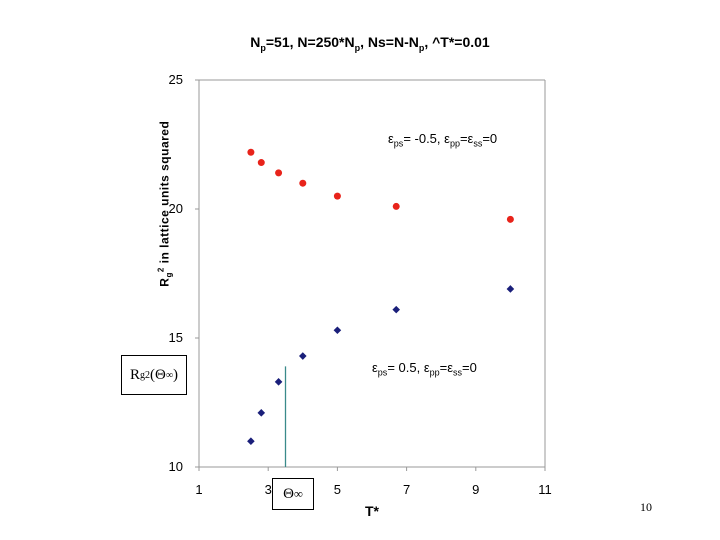  I want to click on chart-title: Np=51, N=250*Np, Ns=N-Np, ^T*=0.01, so click(370, 43).